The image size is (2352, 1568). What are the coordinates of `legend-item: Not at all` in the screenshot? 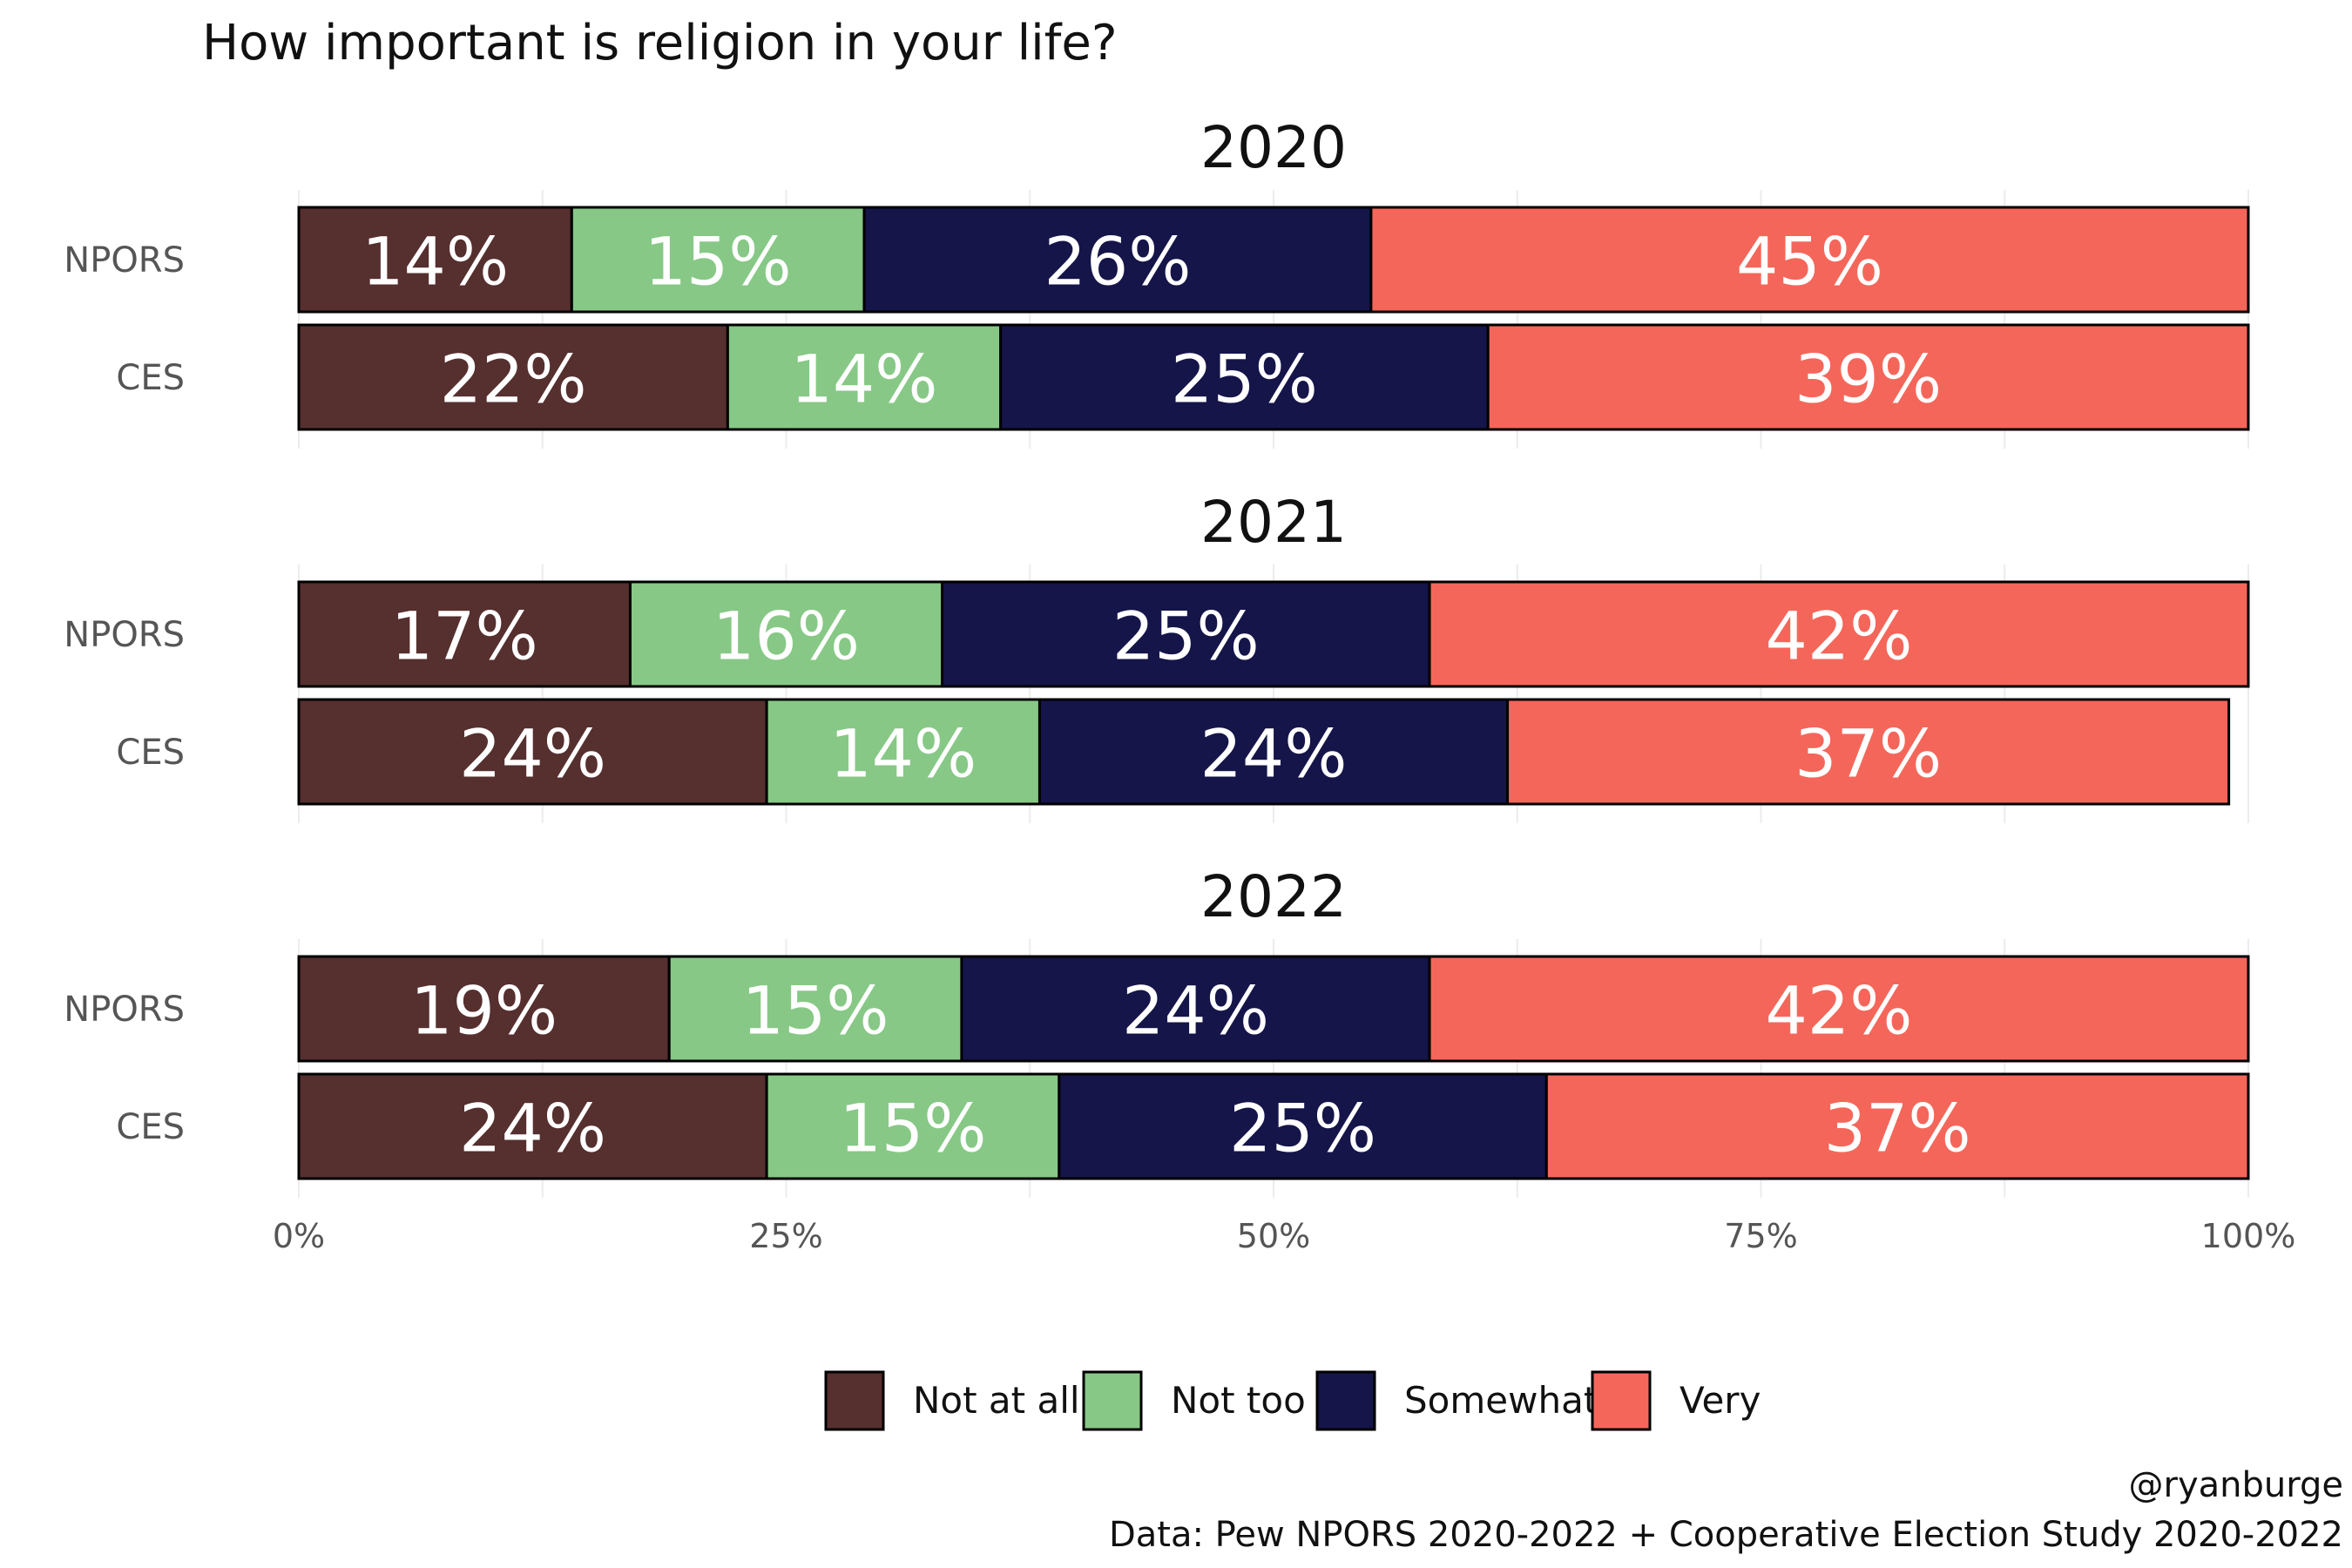 It's located at (952, 1400).